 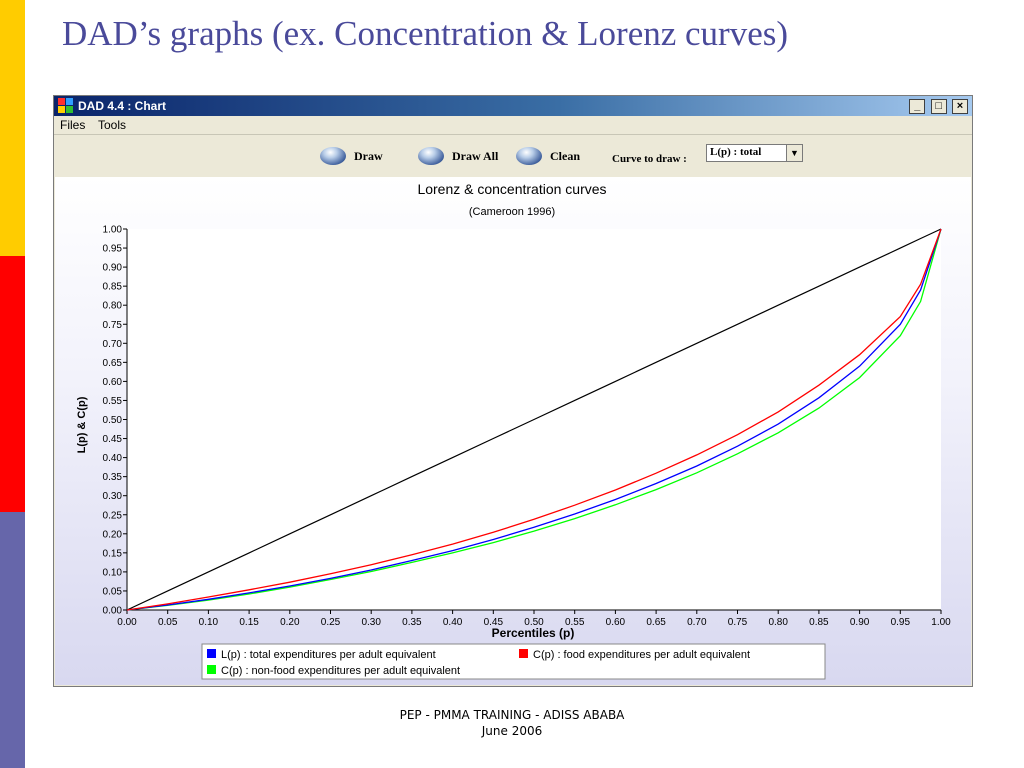 I want to click on menu-files: Files, so click(x=73, y=125).